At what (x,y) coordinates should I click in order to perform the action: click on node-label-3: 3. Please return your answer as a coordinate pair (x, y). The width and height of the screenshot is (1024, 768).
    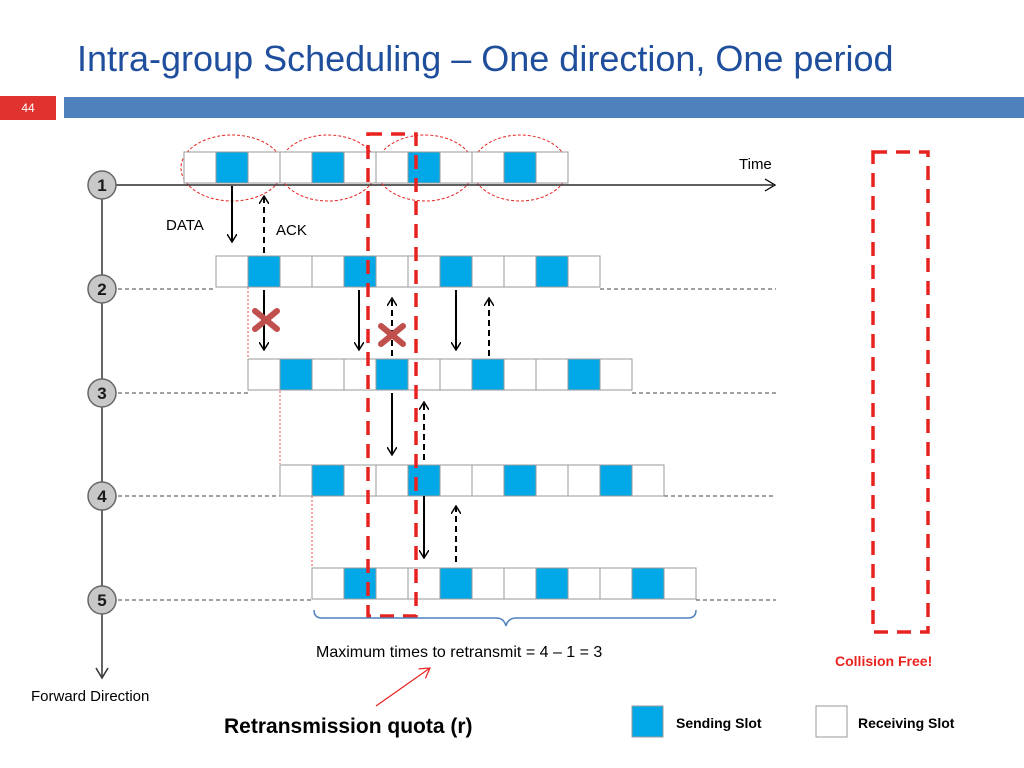
    Looking at the image, I should click on (101, 393).